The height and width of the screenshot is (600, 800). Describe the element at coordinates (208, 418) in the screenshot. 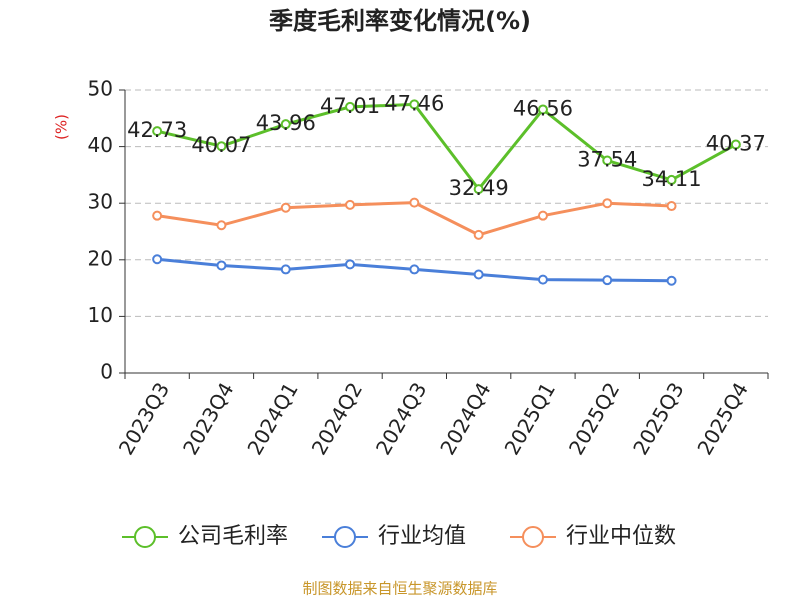

I see `x-tick-label: 2023Q4` at that location.